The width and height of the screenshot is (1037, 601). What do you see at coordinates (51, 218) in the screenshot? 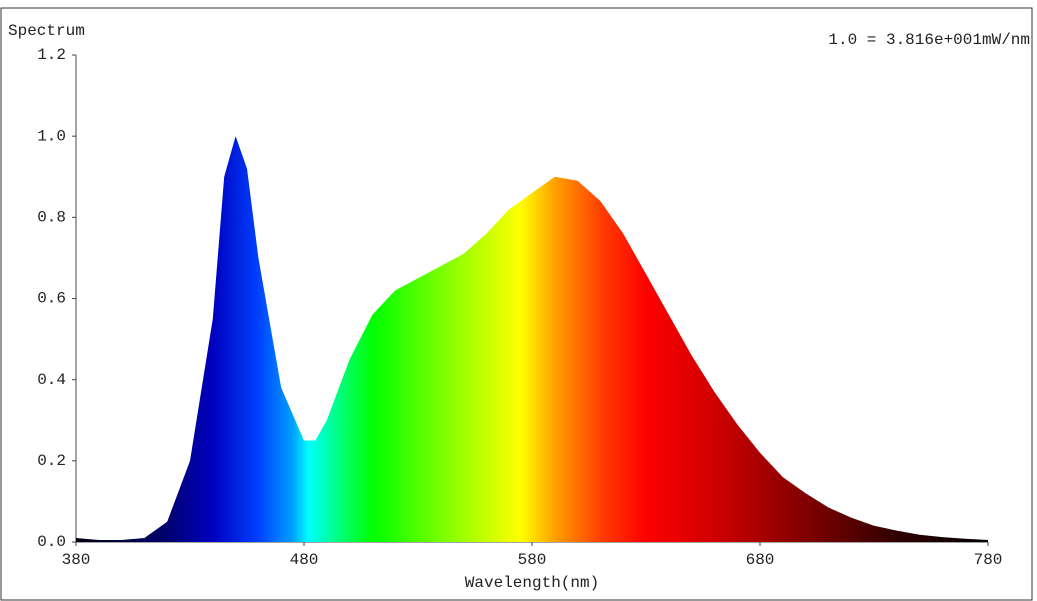
I see `y-tick-label: 0.8` at bounding box center [51, 218].